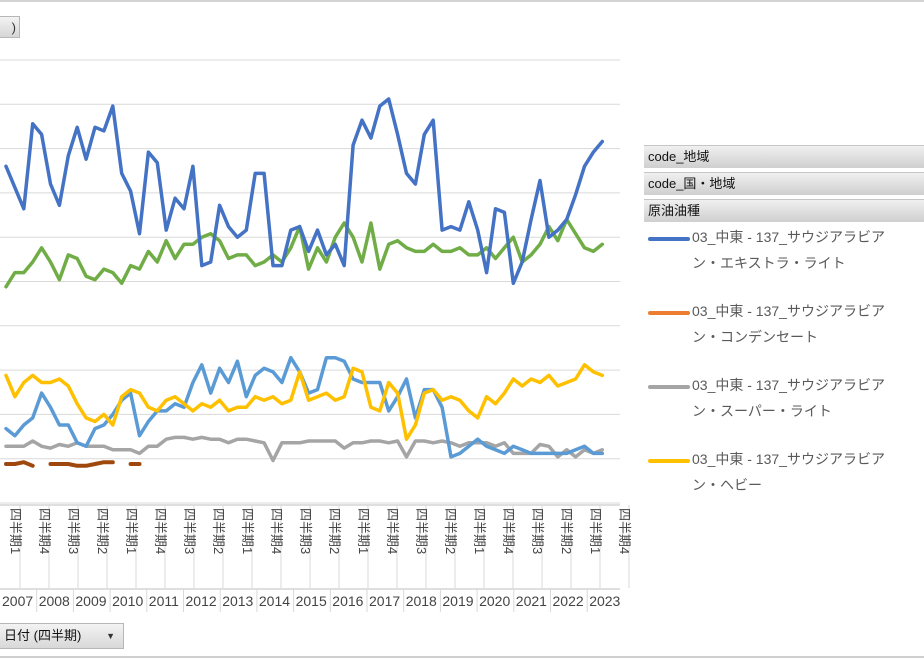 Image resolution: width=924 pixels, height=660 pixels. I want to click on year-label: 2013, so click(237, 601).